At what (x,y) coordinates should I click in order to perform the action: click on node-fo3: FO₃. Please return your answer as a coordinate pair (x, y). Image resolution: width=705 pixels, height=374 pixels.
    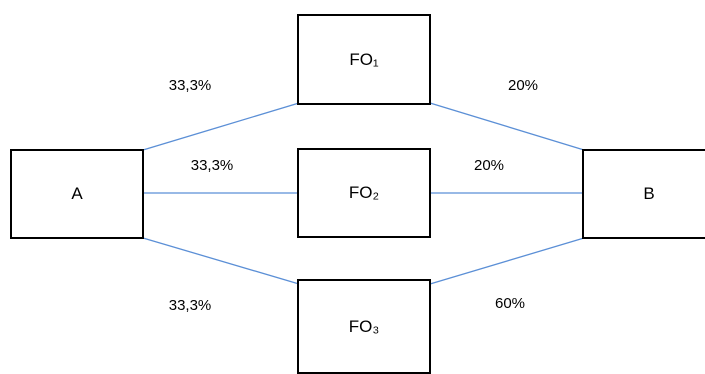
    Looking at the image, I should click on (364, 326).